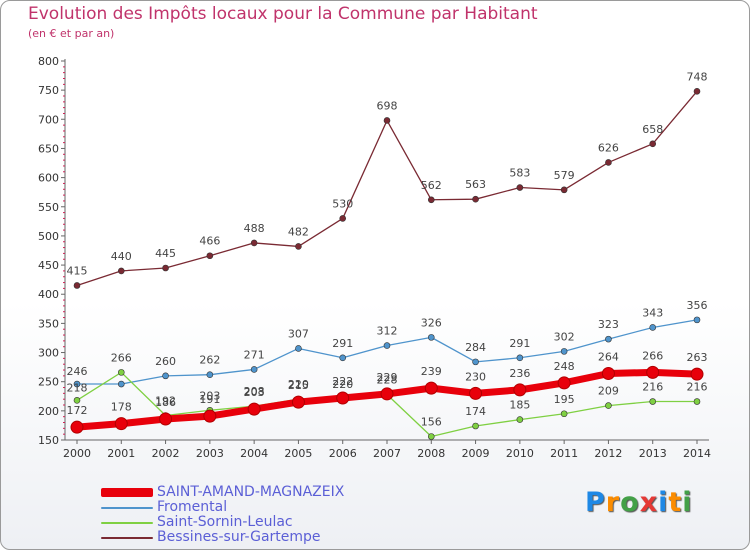 Image resolution: width=750 pixels, height=550 pixels. I want to click on x-tick-label: 2002, so click(166, 453).